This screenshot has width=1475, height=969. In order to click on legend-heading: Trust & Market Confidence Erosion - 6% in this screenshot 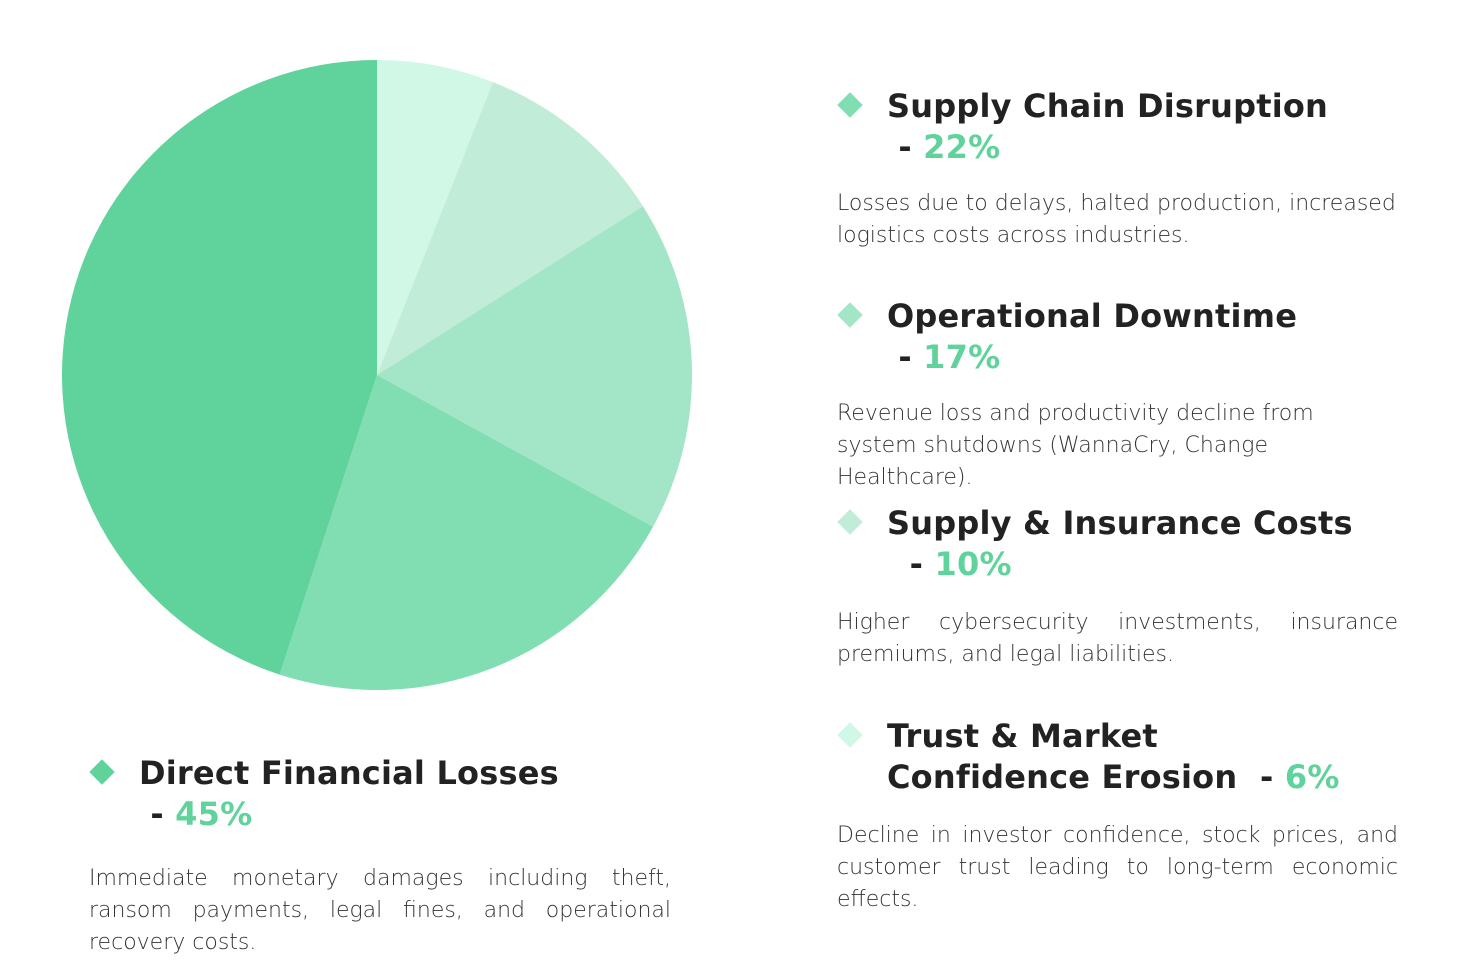, I will do `click(1117, 757)`.